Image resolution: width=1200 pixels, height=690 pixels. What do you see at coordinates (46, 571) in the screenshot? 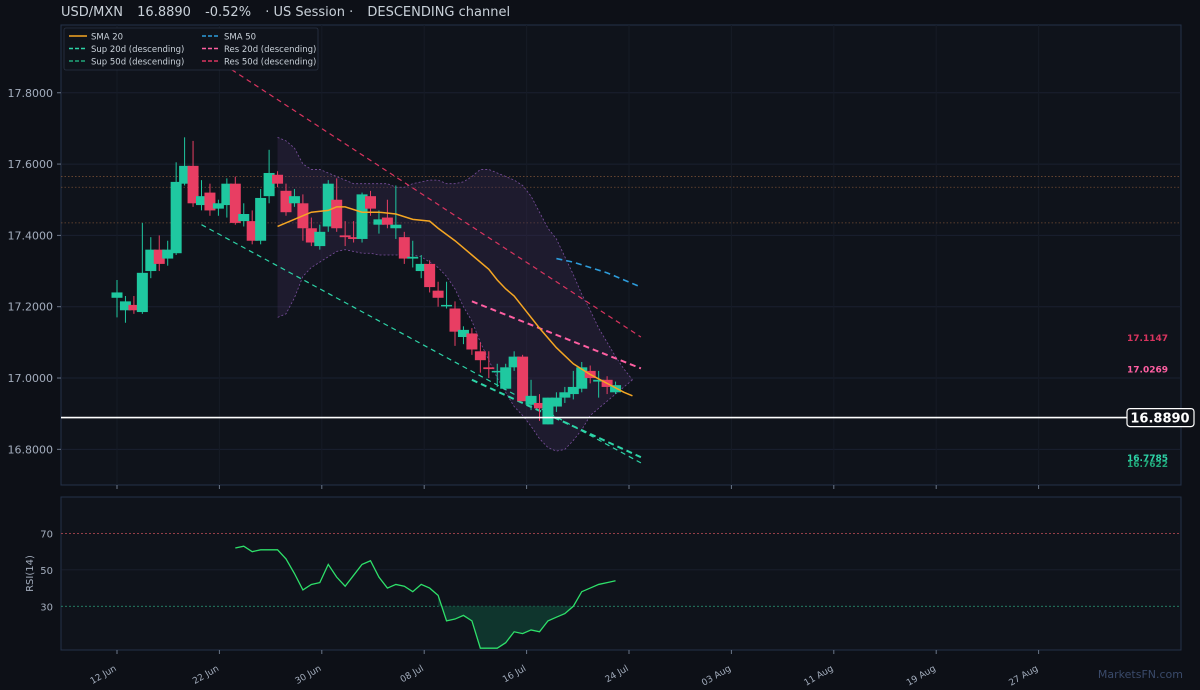
I see `rsi-tick-label: 50` at bounding box center [46, 571].